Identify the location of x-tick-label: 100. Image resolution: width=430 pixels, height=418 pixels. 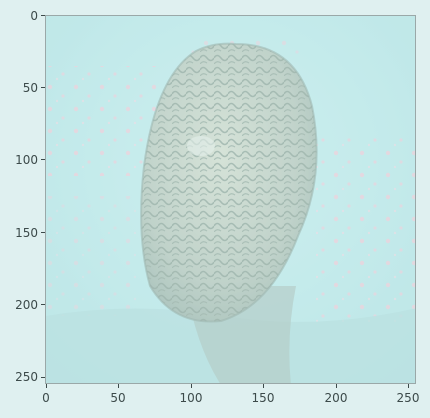
(191, 398).